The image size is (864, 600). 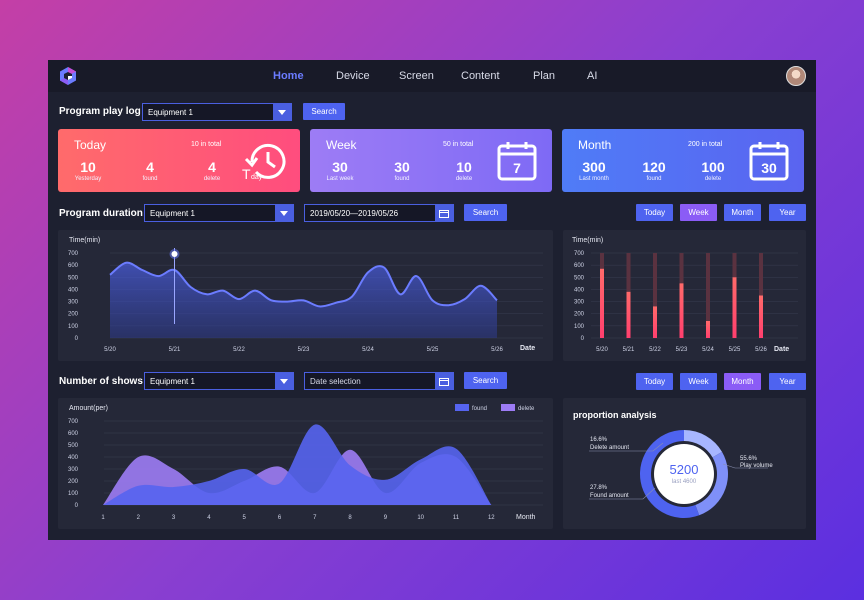 What do you see at coordinates (288, 76) in the screenshot?
I see `nav-home: Home` at bounding box center [288, 76].